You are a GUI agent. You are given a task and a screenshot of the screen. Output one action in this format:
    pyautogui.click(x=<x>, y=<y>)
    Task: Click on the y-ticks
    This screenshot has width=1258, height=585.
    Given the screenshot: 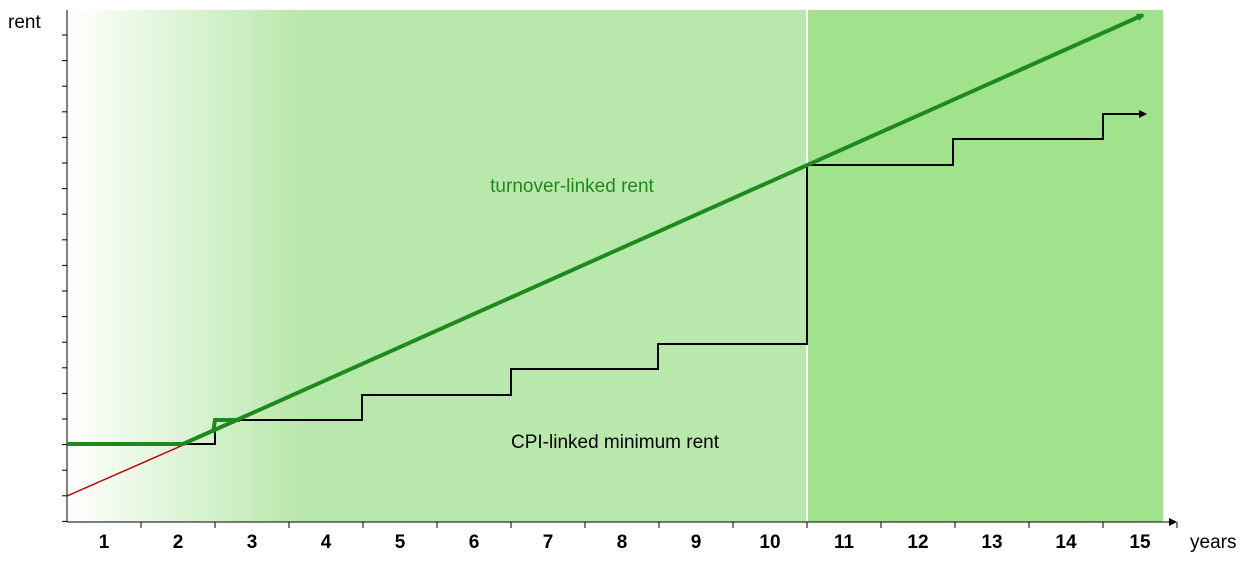 What is the action you would take?
    pyautogui.click(x=64, y=278)
    